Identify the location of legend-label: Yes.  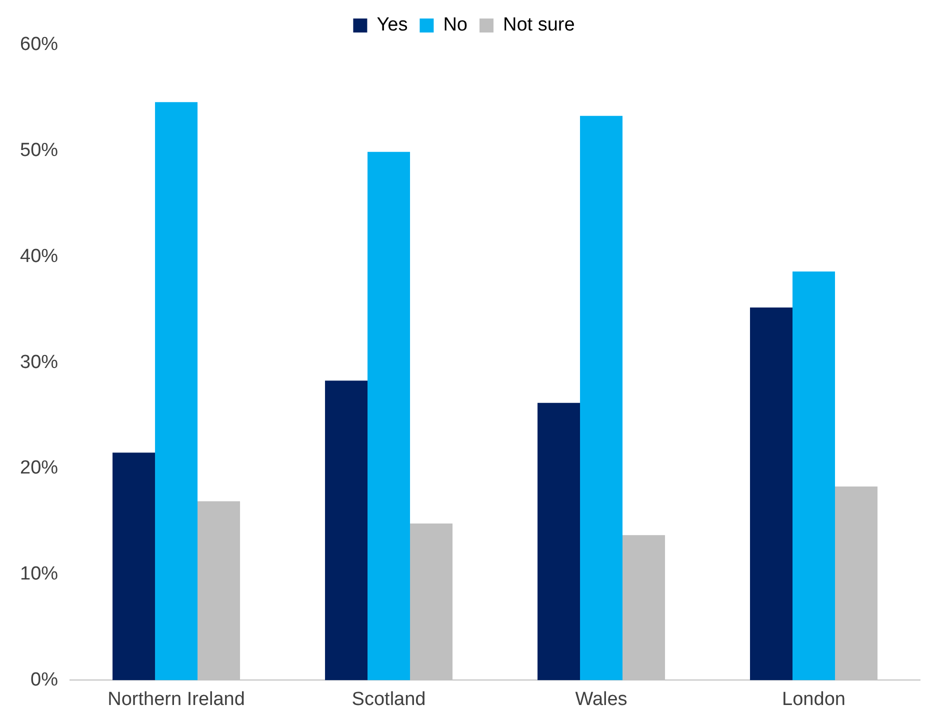
(392, 25).